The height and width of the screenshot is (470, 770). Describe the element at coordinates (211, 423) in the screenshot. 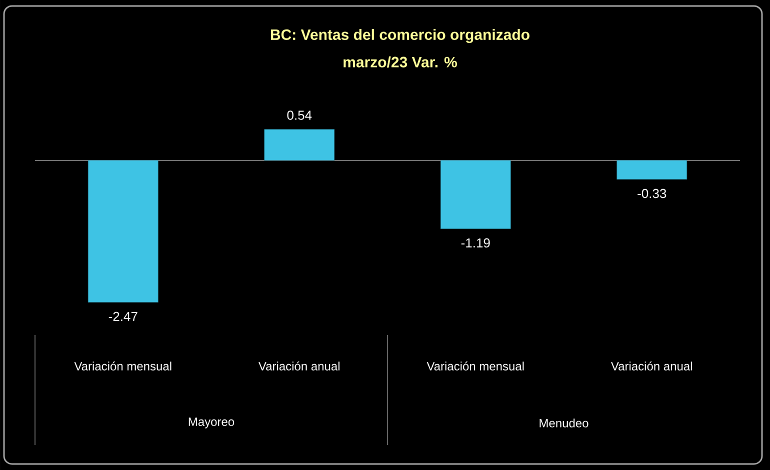

I see `text: Mayoreo` at that location.